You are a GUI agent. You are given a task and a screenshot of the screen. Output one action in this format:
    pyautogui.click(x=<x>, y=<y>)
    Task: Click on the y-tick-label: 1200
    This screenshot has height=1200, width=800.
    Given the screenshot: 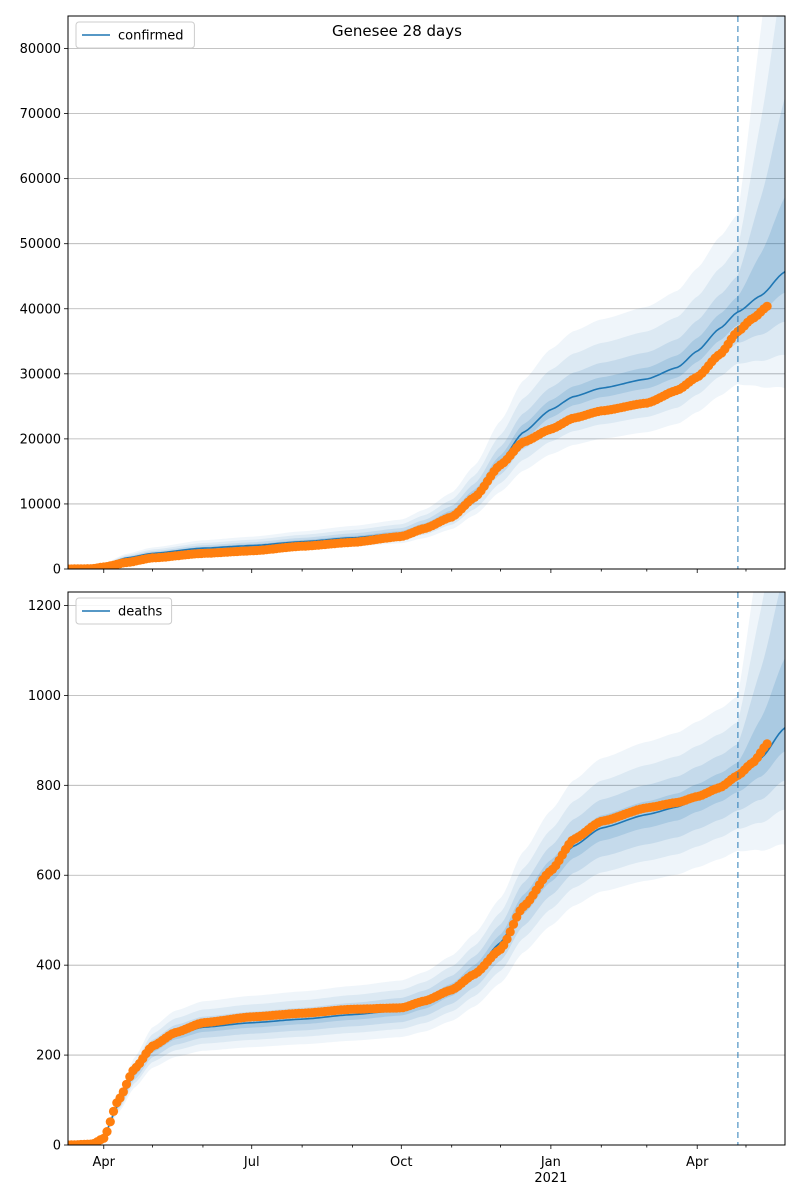 What is the action you would take?
    pyautogui.click(x=44, y=606)
    